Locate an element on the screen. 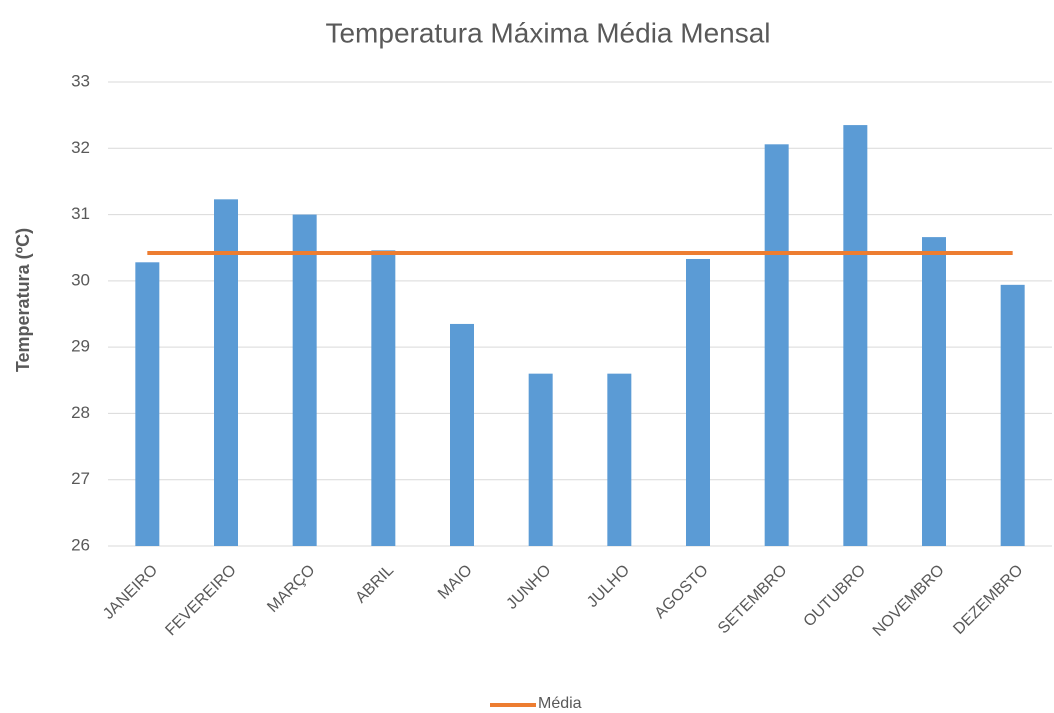  y-tick-label: 32 is located at coordinates (80, 147).